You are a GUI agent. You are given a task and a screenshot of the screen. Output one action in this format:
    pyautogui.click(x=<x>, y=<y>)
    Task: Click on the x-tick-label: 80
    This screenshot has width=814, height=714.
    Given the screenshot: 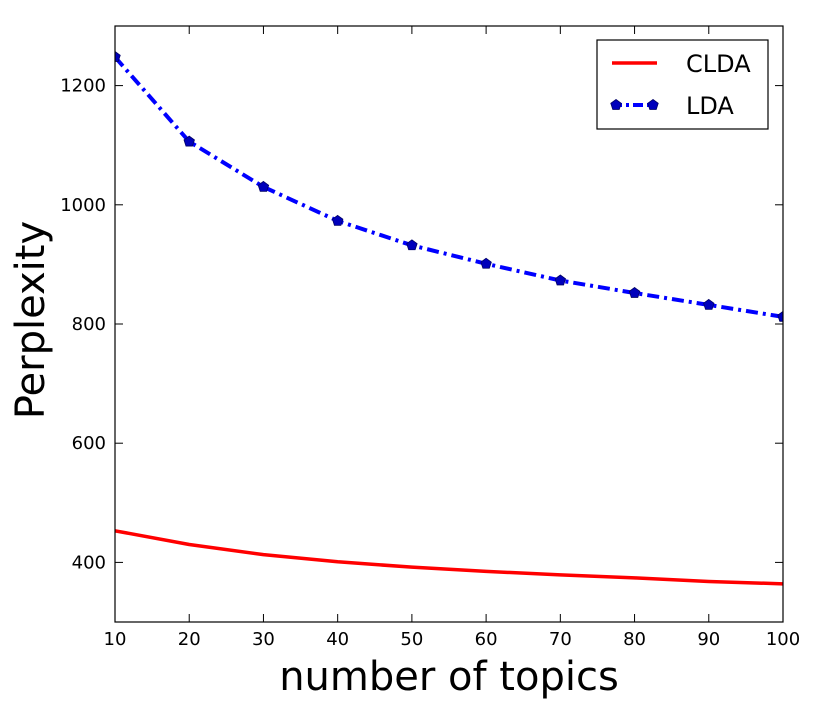 What is the action you would take?
    pyautogui.click(x=634, y=639)
    